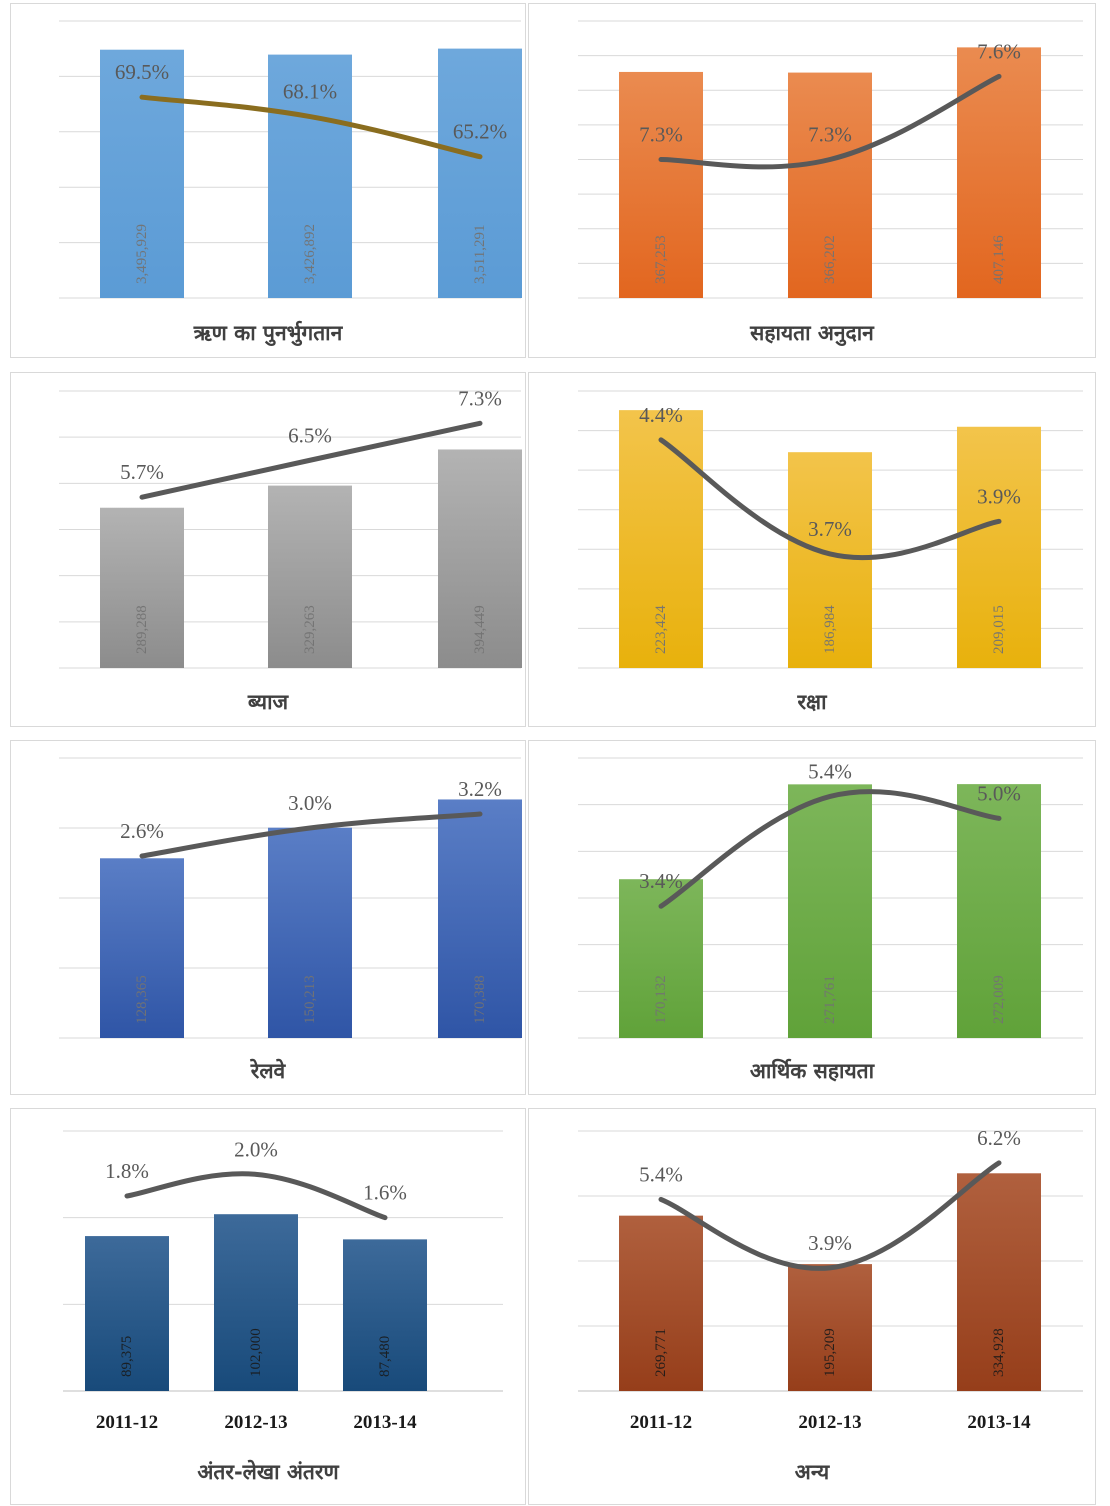 This screenshot has width=1110, height=1506. I want to click on line-value-label: 7.6%, so click(999, 51).